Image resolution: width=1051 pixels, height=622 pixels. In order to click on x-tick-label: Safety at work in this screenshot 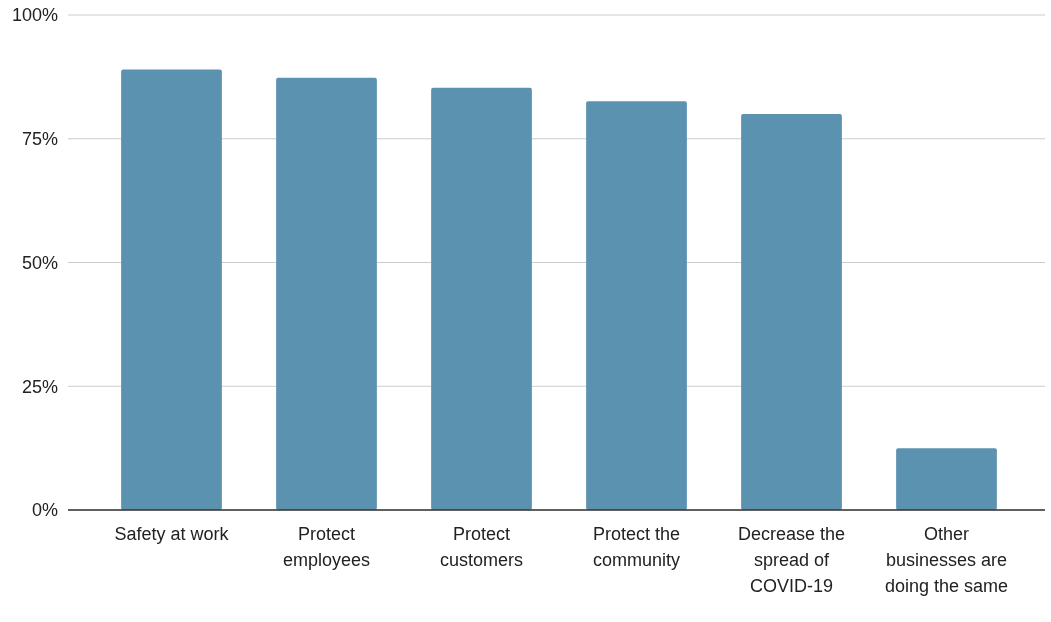, I will do `click(172, 534)`.